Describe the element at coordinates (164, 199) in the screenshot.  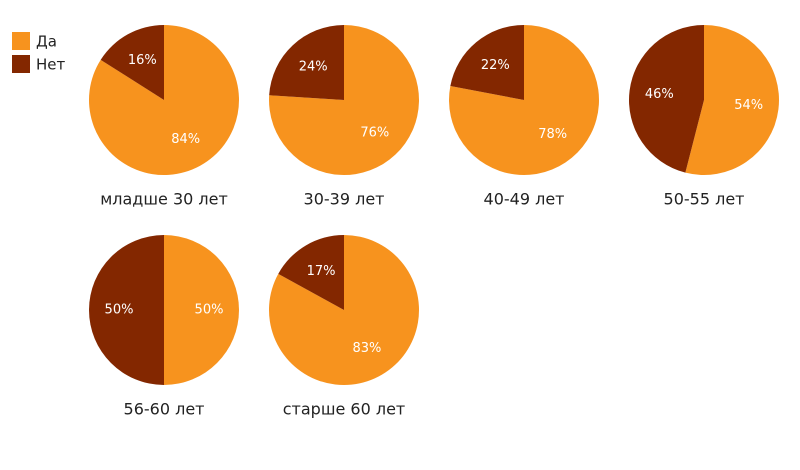
I see `chart-title: младше 30 лет` at that location.